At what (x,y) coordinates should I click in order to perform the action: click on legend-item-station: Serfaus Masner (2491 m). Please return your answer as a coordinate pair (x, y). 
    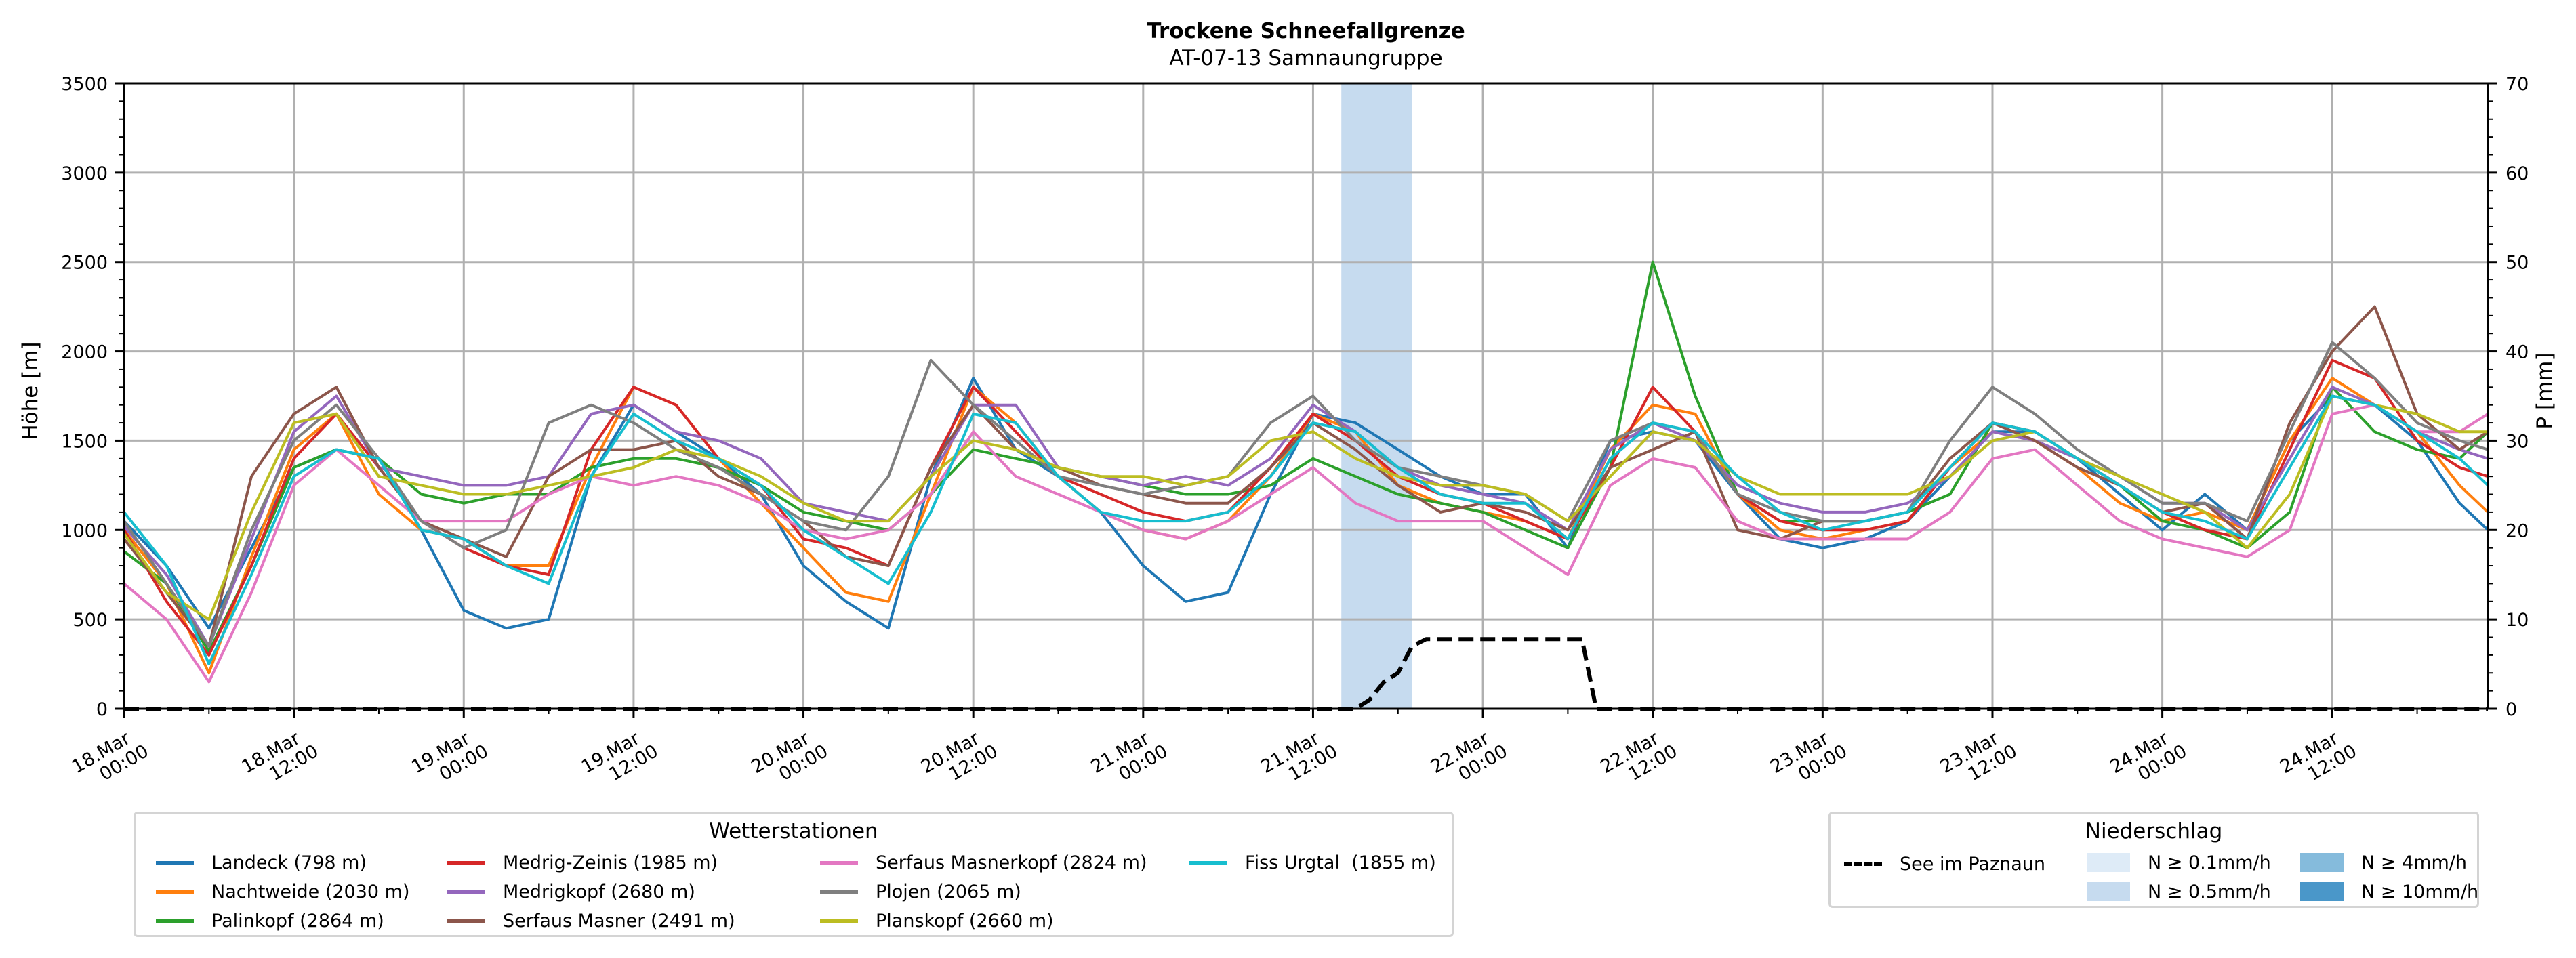
    Looking at the image, I should click on (591, 921).